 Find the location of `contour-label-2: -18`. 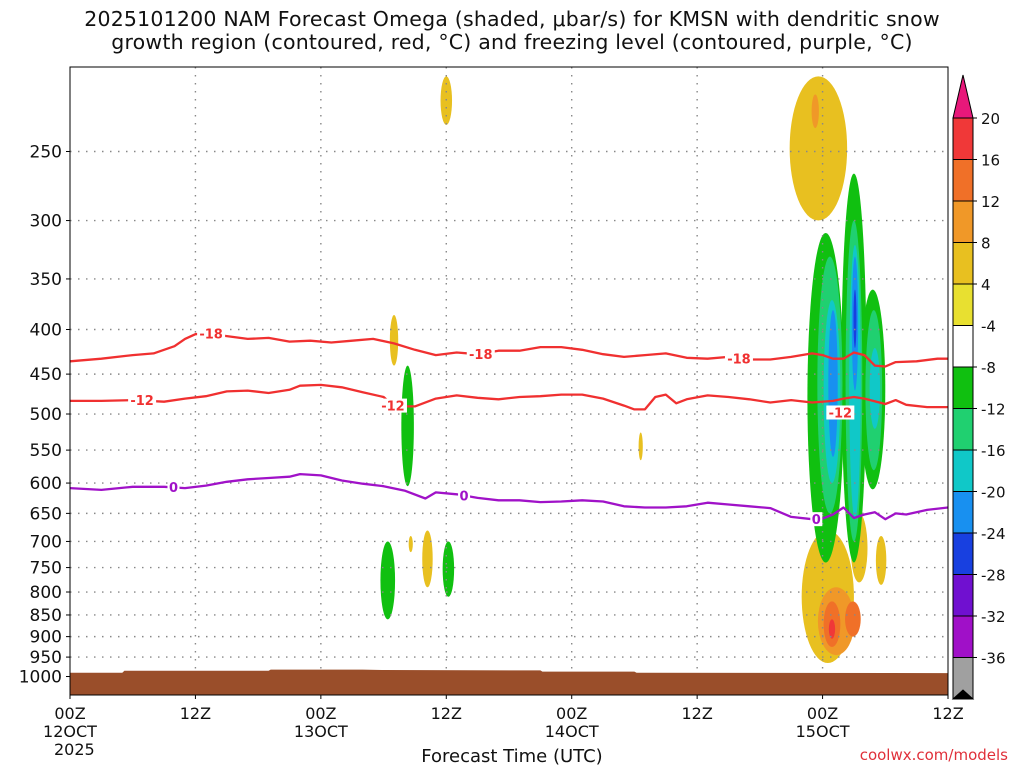

contour-label-2: -18 is located at coordinates (739, 360).